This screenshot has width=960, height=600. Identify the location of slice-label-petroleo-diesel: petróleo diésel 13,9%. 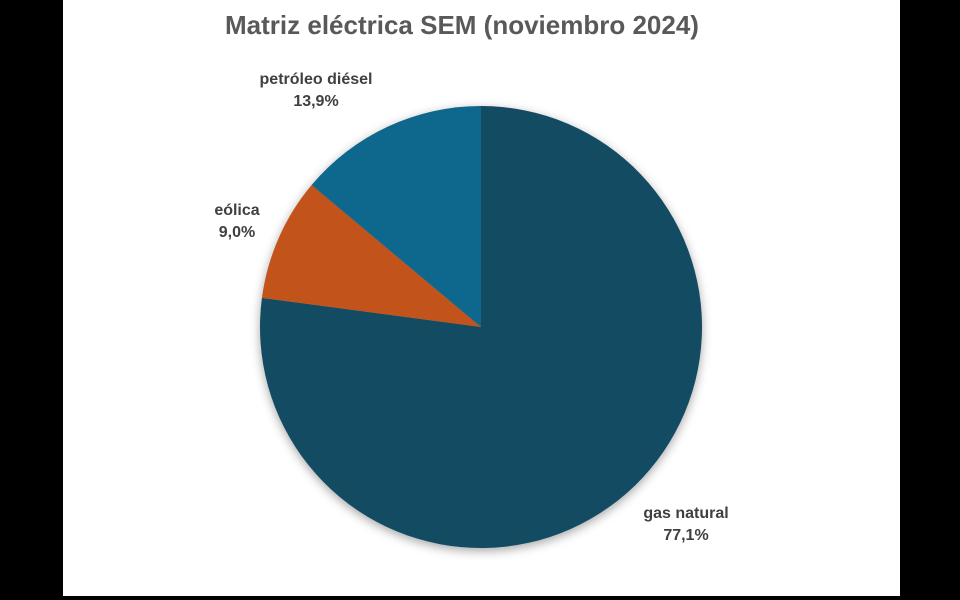
(316, 91).